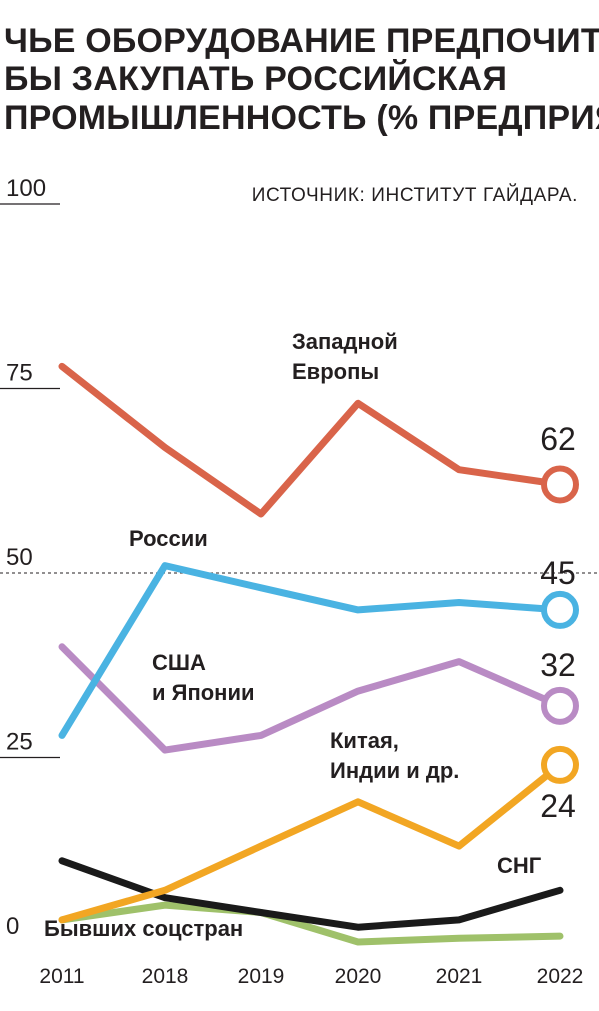 The image size is (599, 1011). Describe the element at coordinates (558, 806) in the screenshot. I see `end-value-china-india: 24` at that location.